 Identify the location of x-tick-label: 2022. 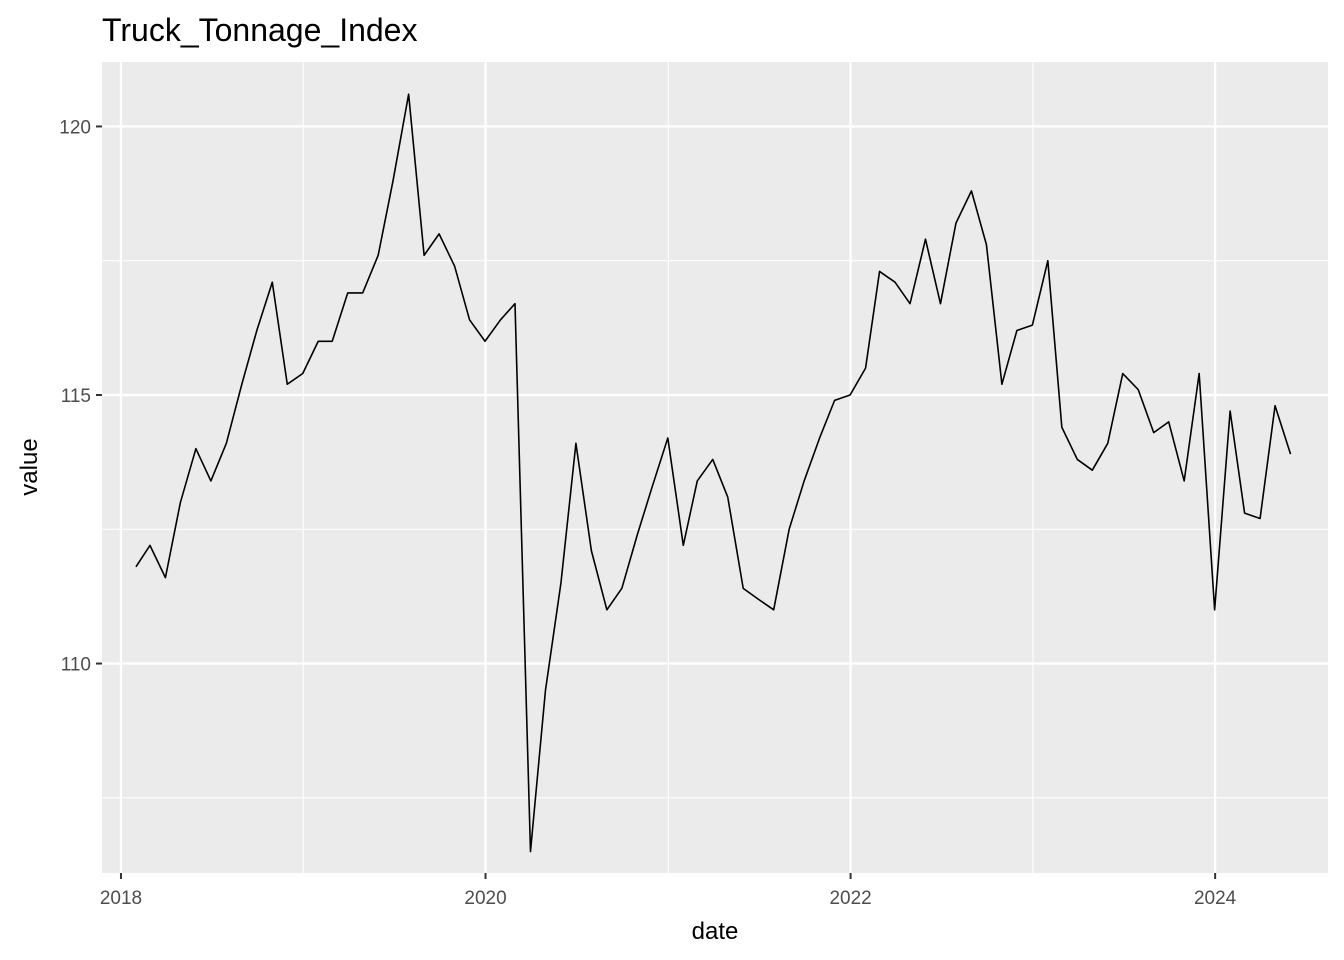
(850, 898).